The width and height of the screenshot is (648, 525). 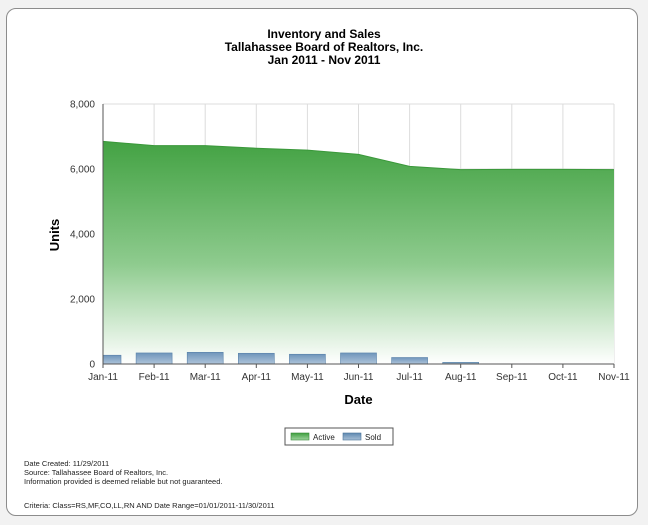 What do you see at coordinates (563, 377) in the screenshot?
I see `x-tick-label: Oct-11` at bounding box center [563, 377].